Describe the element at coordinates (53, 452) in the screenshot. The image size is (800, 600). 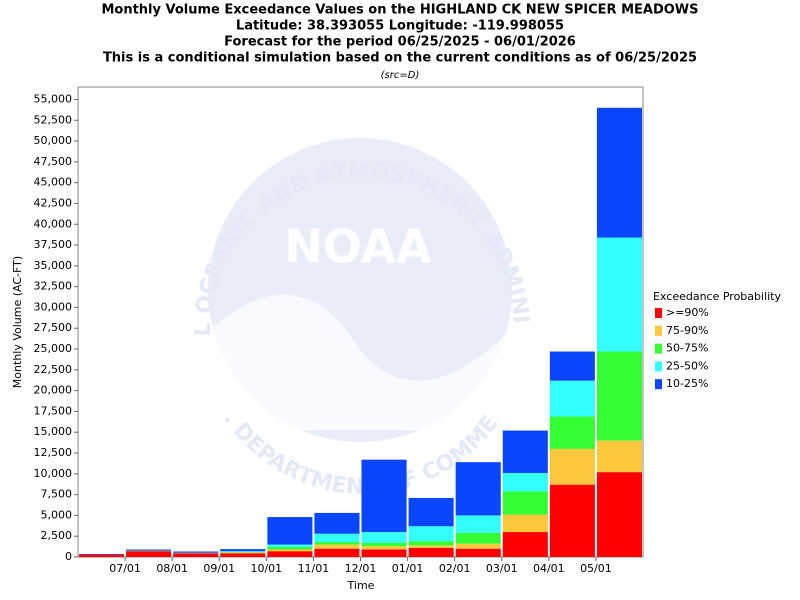
I see `y-tick-label: 12,500` at that location.